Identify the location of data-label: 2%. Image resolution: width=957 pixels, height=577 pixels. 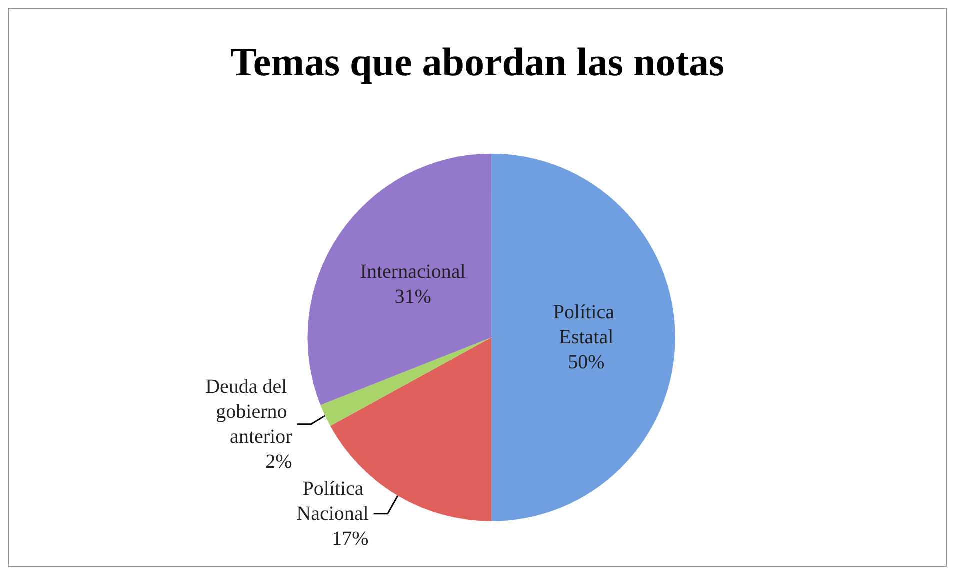
(279, 461).